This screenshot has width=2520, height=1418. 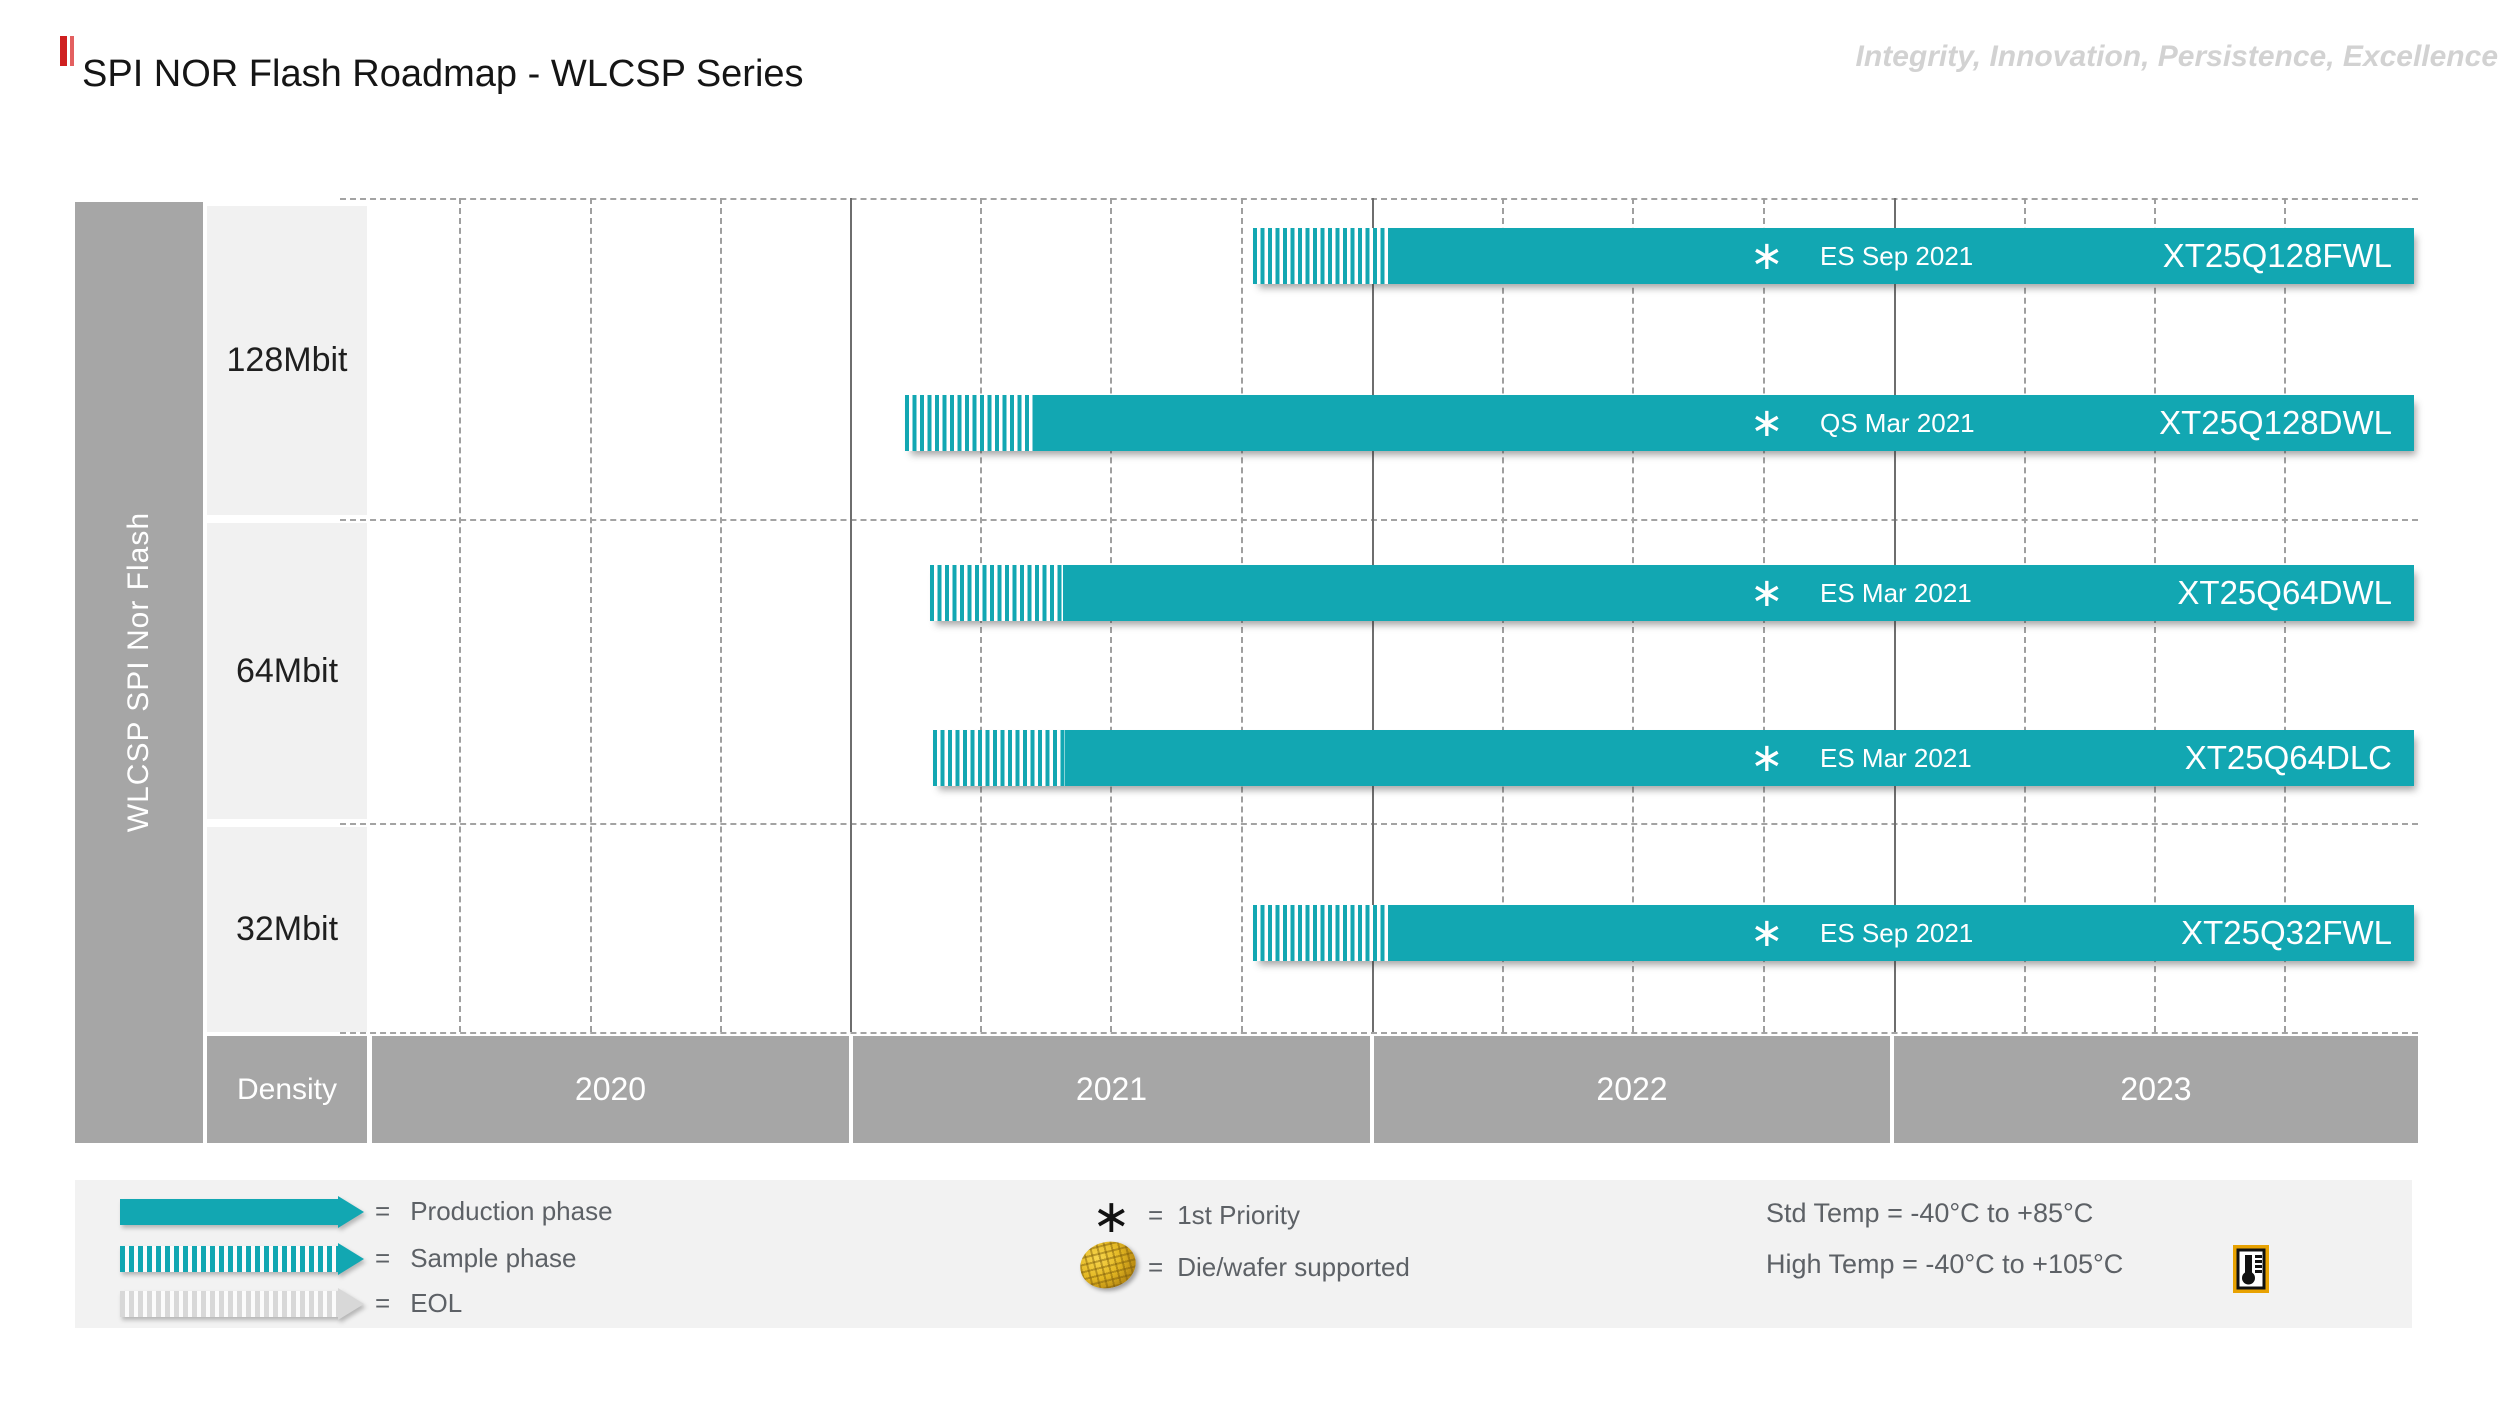 What do you see at coordinates (494, 1210) in the screenshot?
I see `legend-production-label: = Production phase` at bounding box center [494, 1210].